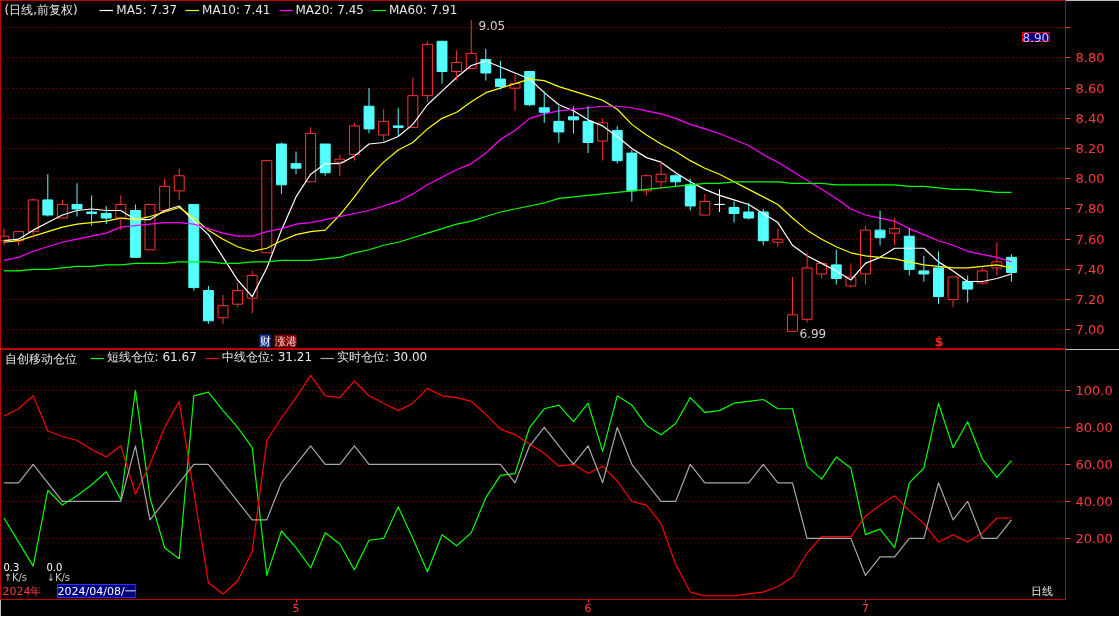 The image size is (1119, 617). Describe the element at coordinates (1041, 591) in the screenshot. I see `text: 日线` at that location.